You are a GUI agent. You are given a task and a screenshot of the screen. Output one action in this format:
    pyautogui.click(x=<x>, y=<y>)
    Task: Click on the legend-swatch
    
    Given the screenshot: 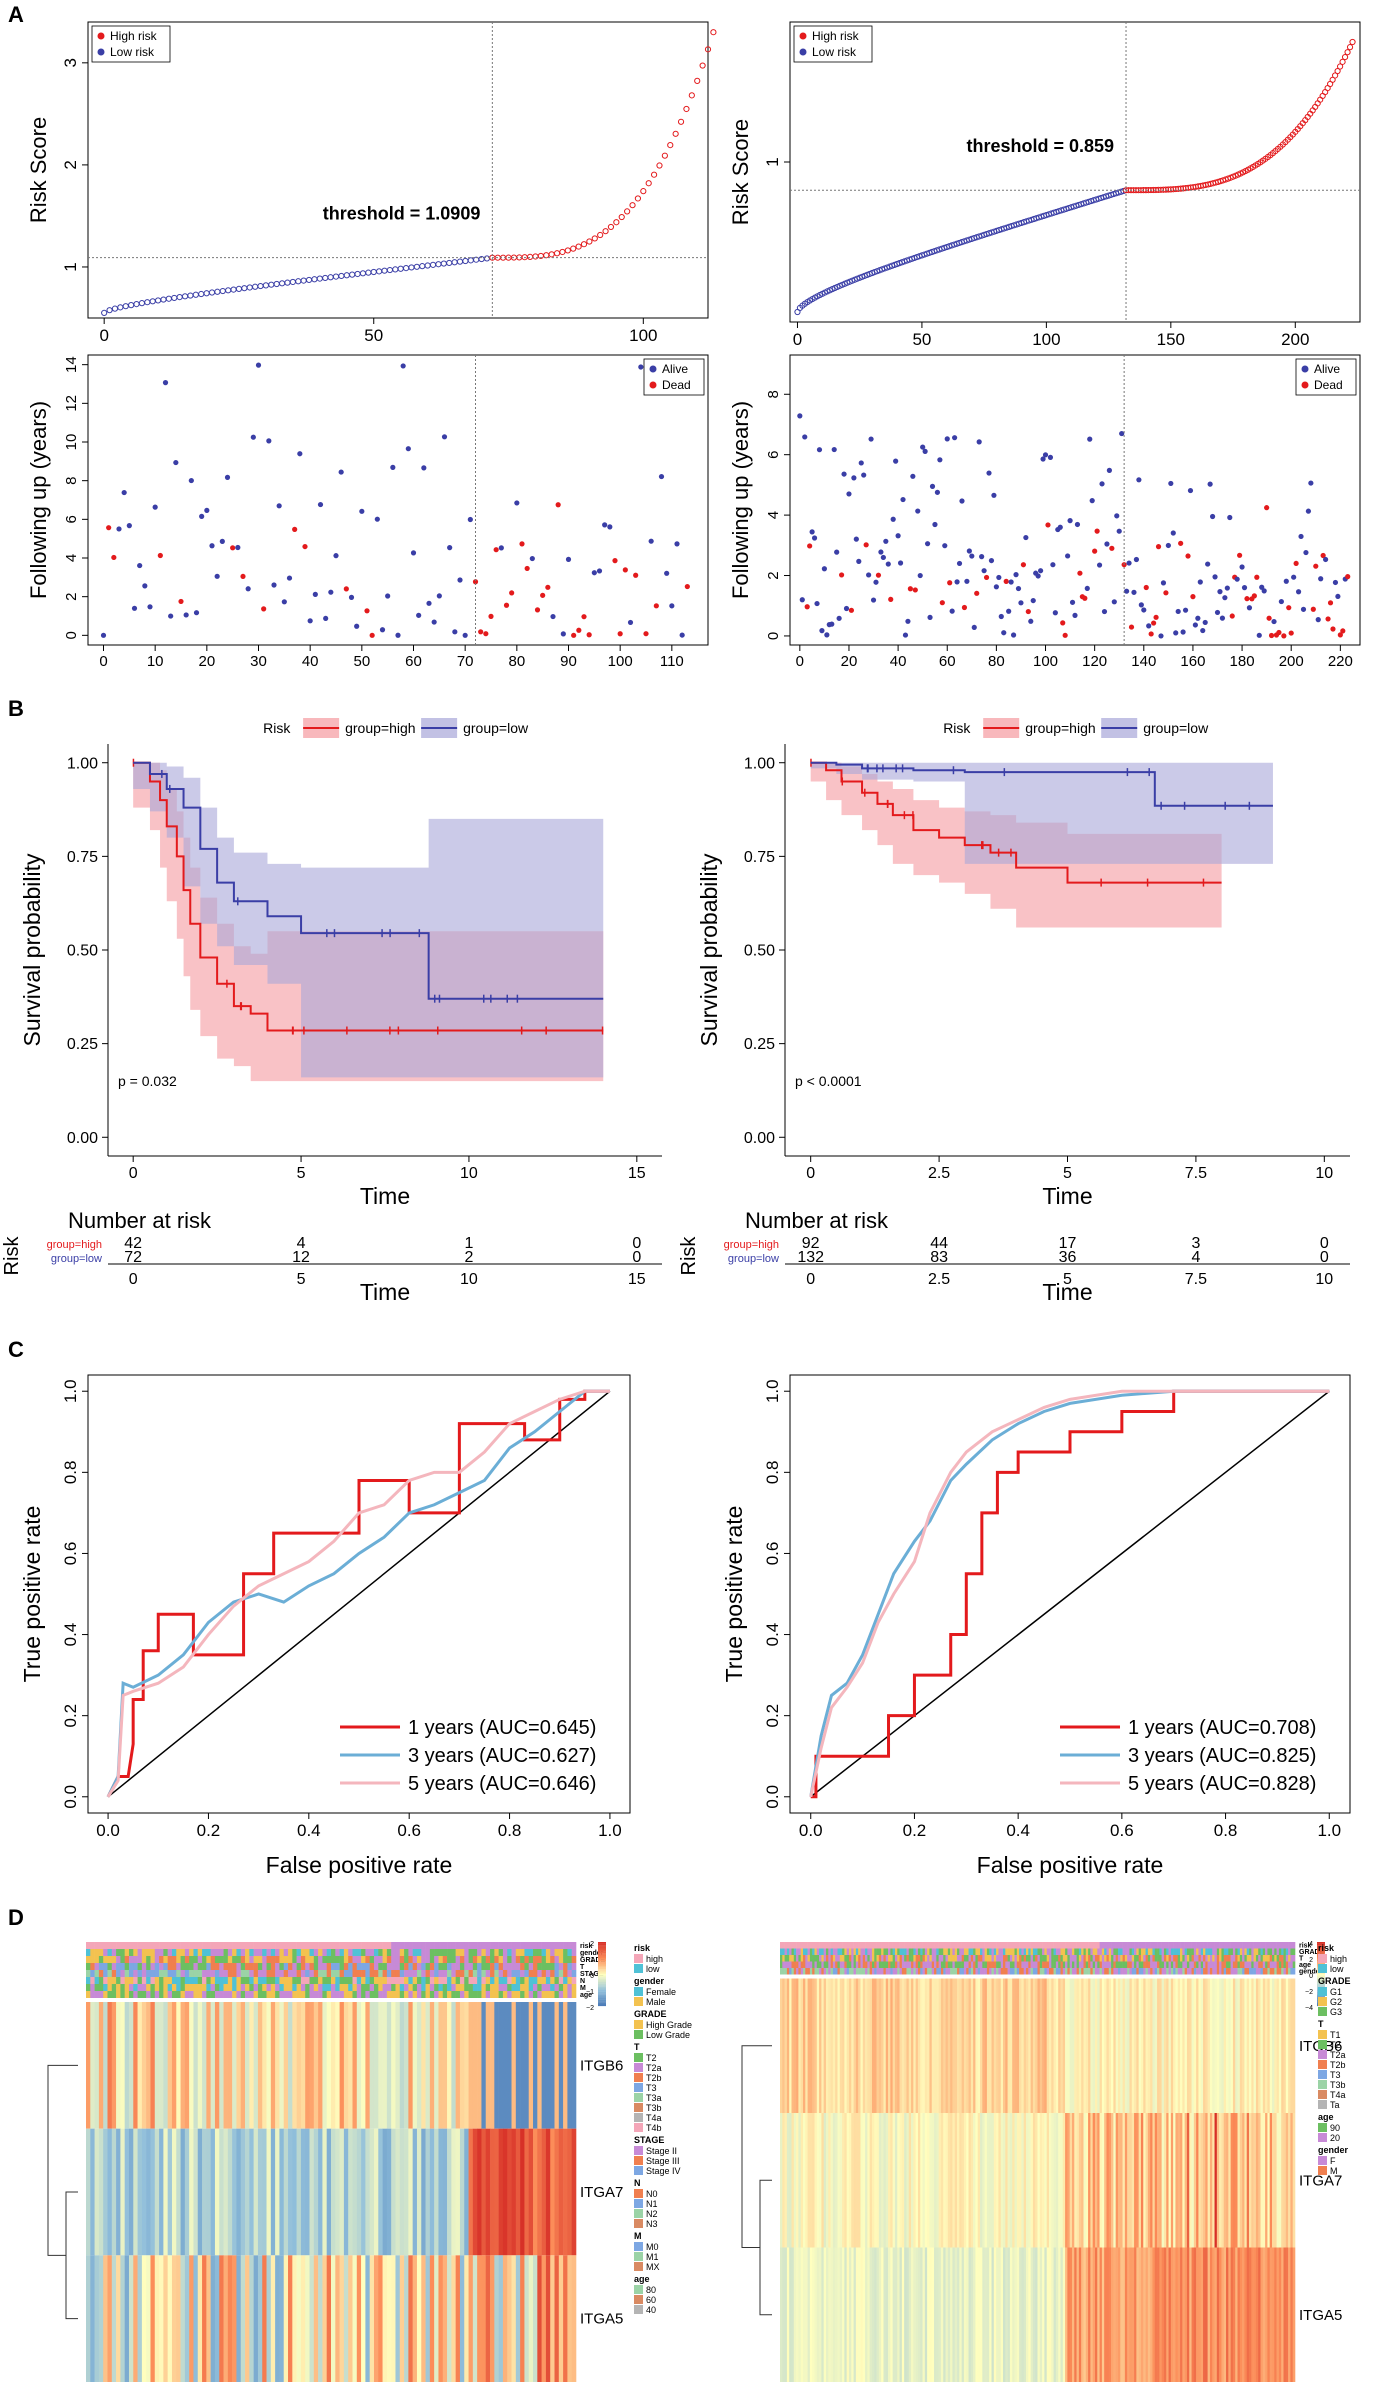 What is the action you would take?
    pyautogui.click(x=638, y=2077)
    